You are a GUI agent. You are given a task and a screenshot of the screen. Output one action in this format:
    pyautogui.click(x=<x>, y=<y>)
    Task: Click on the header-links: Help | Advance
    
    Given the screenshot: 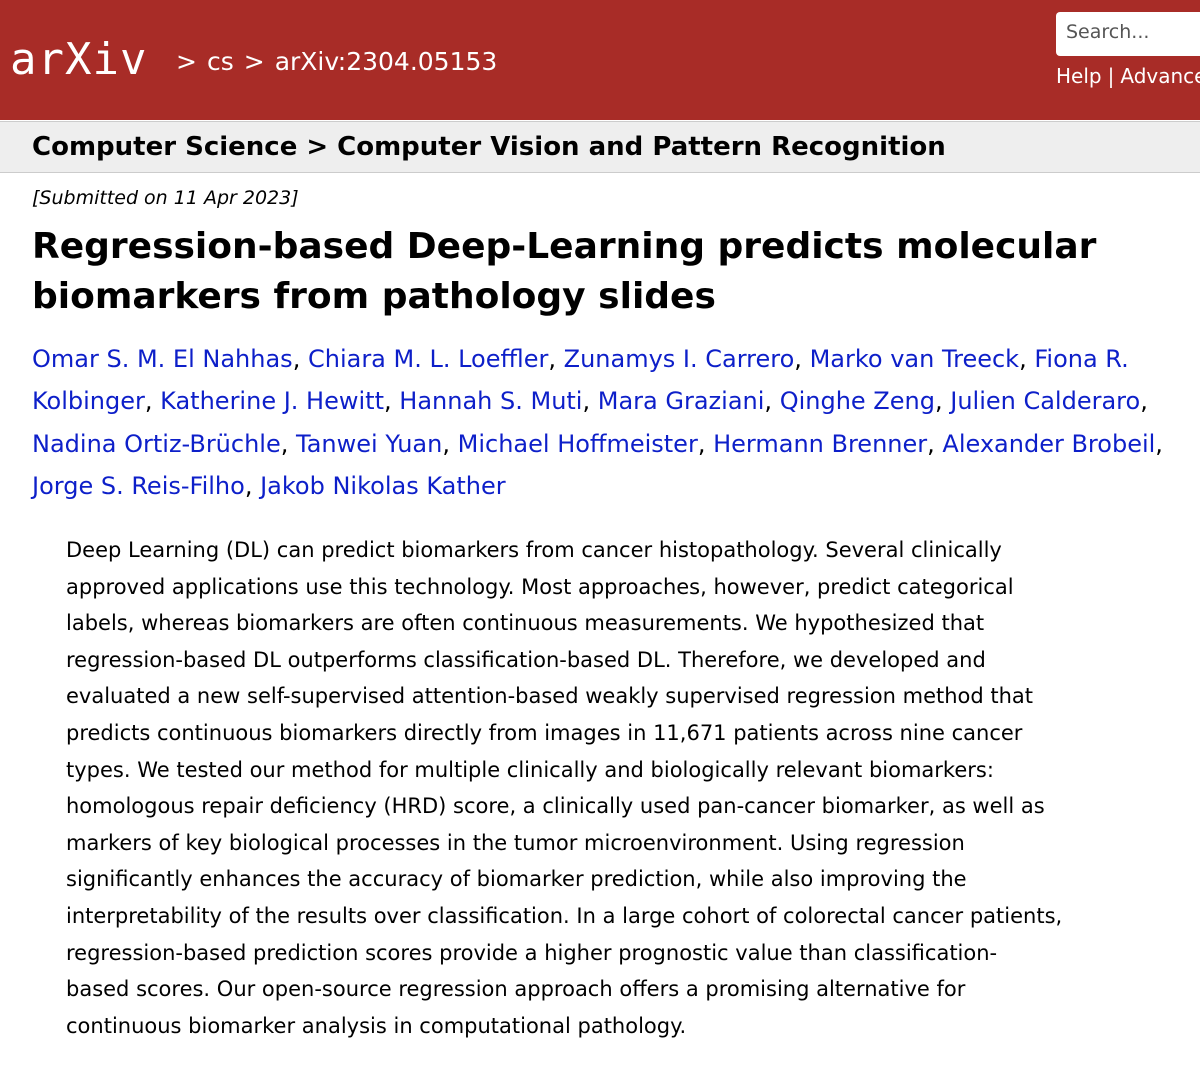 What is the action you would take?
    pyautogui.click(x=1128, y=76)
    